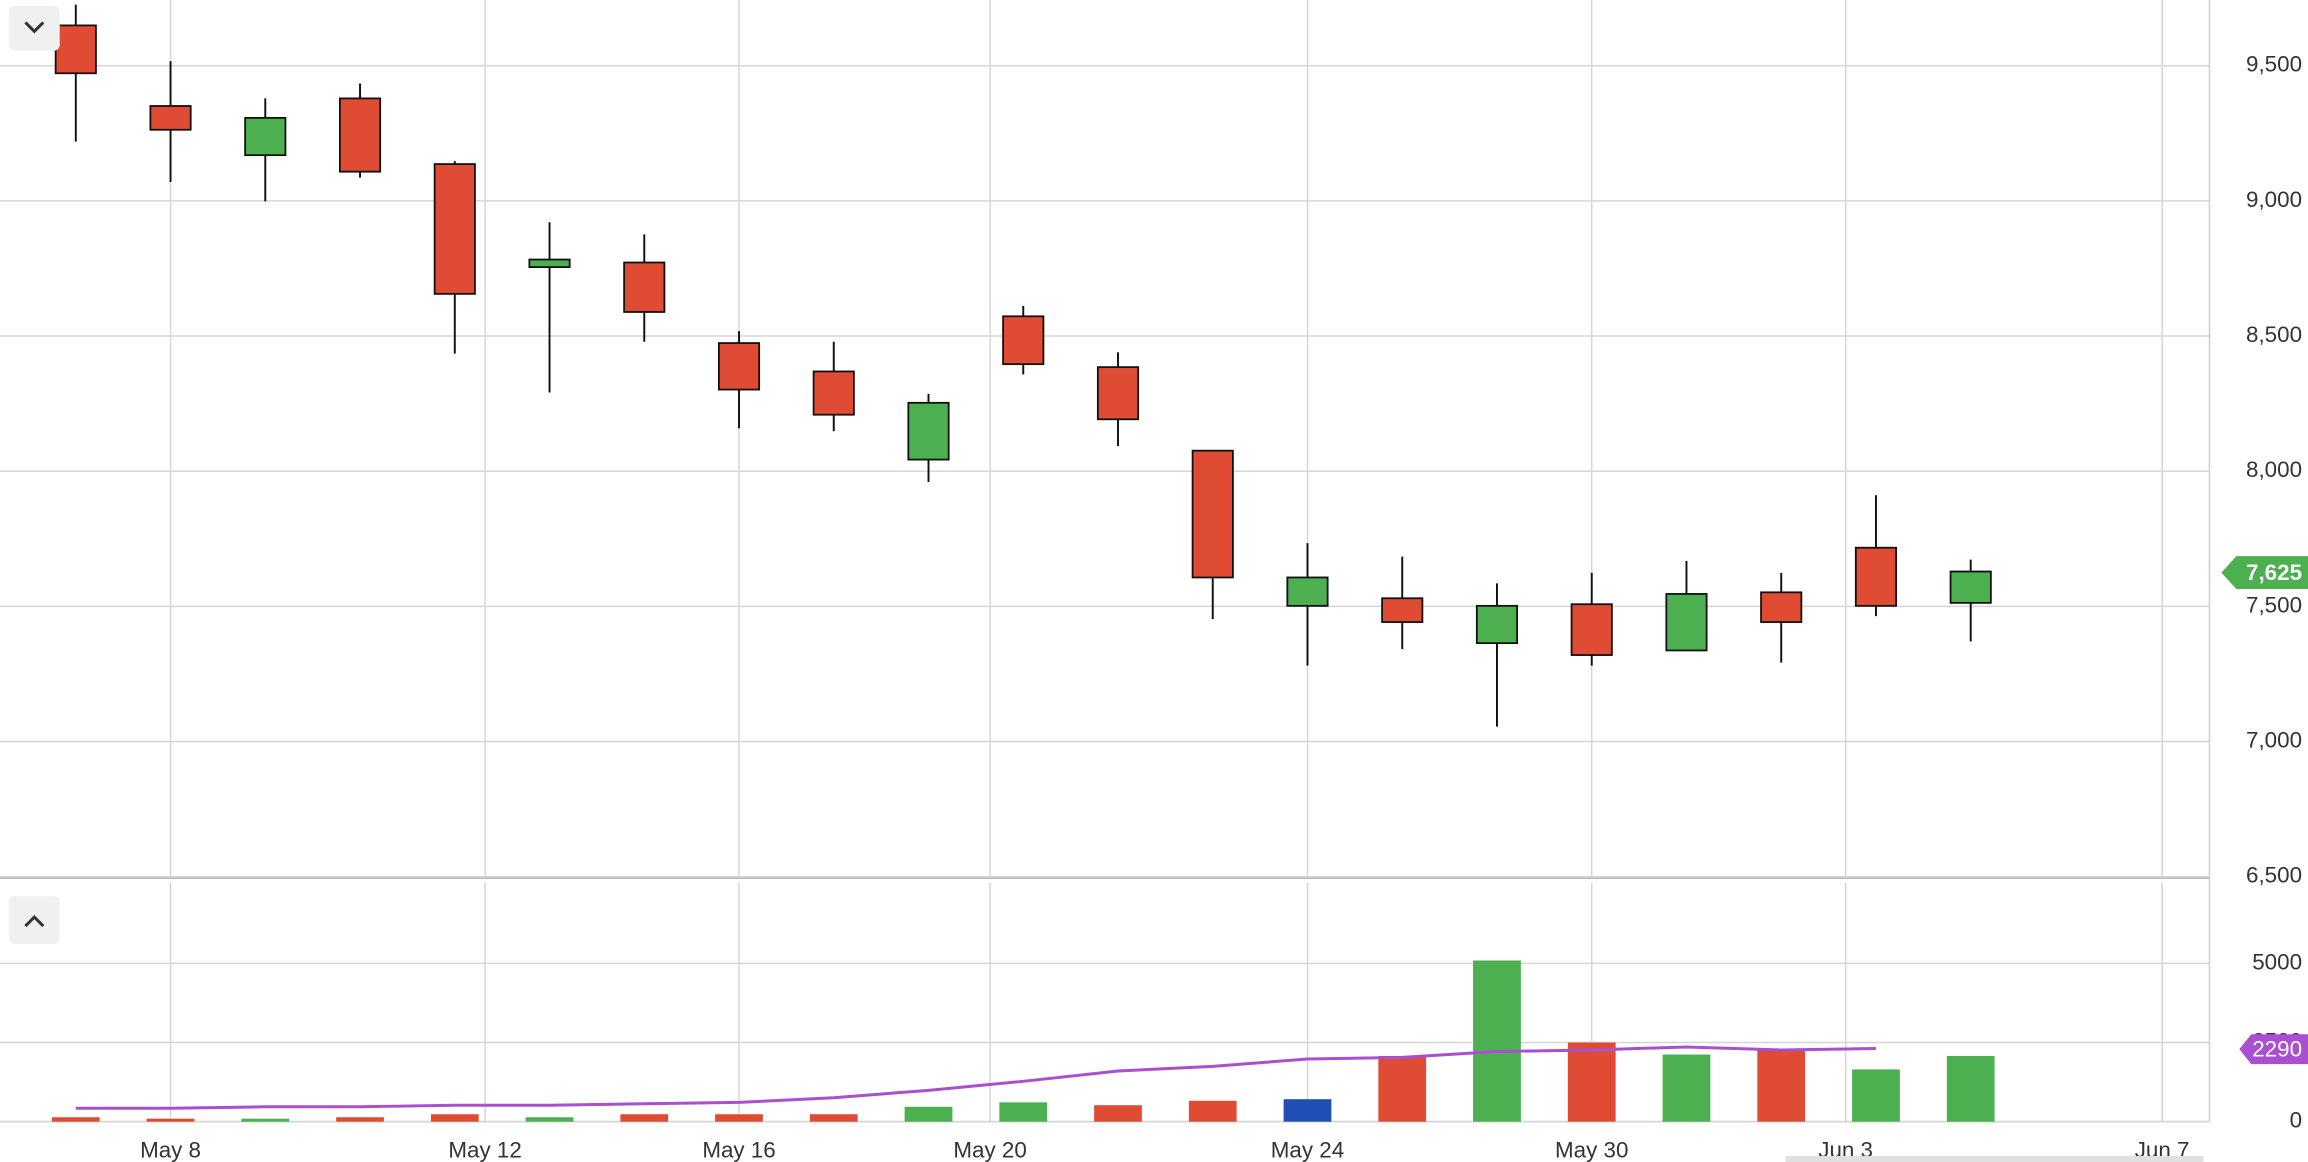  I want to click on y-tick-label: 0, so click(2296, 1120).